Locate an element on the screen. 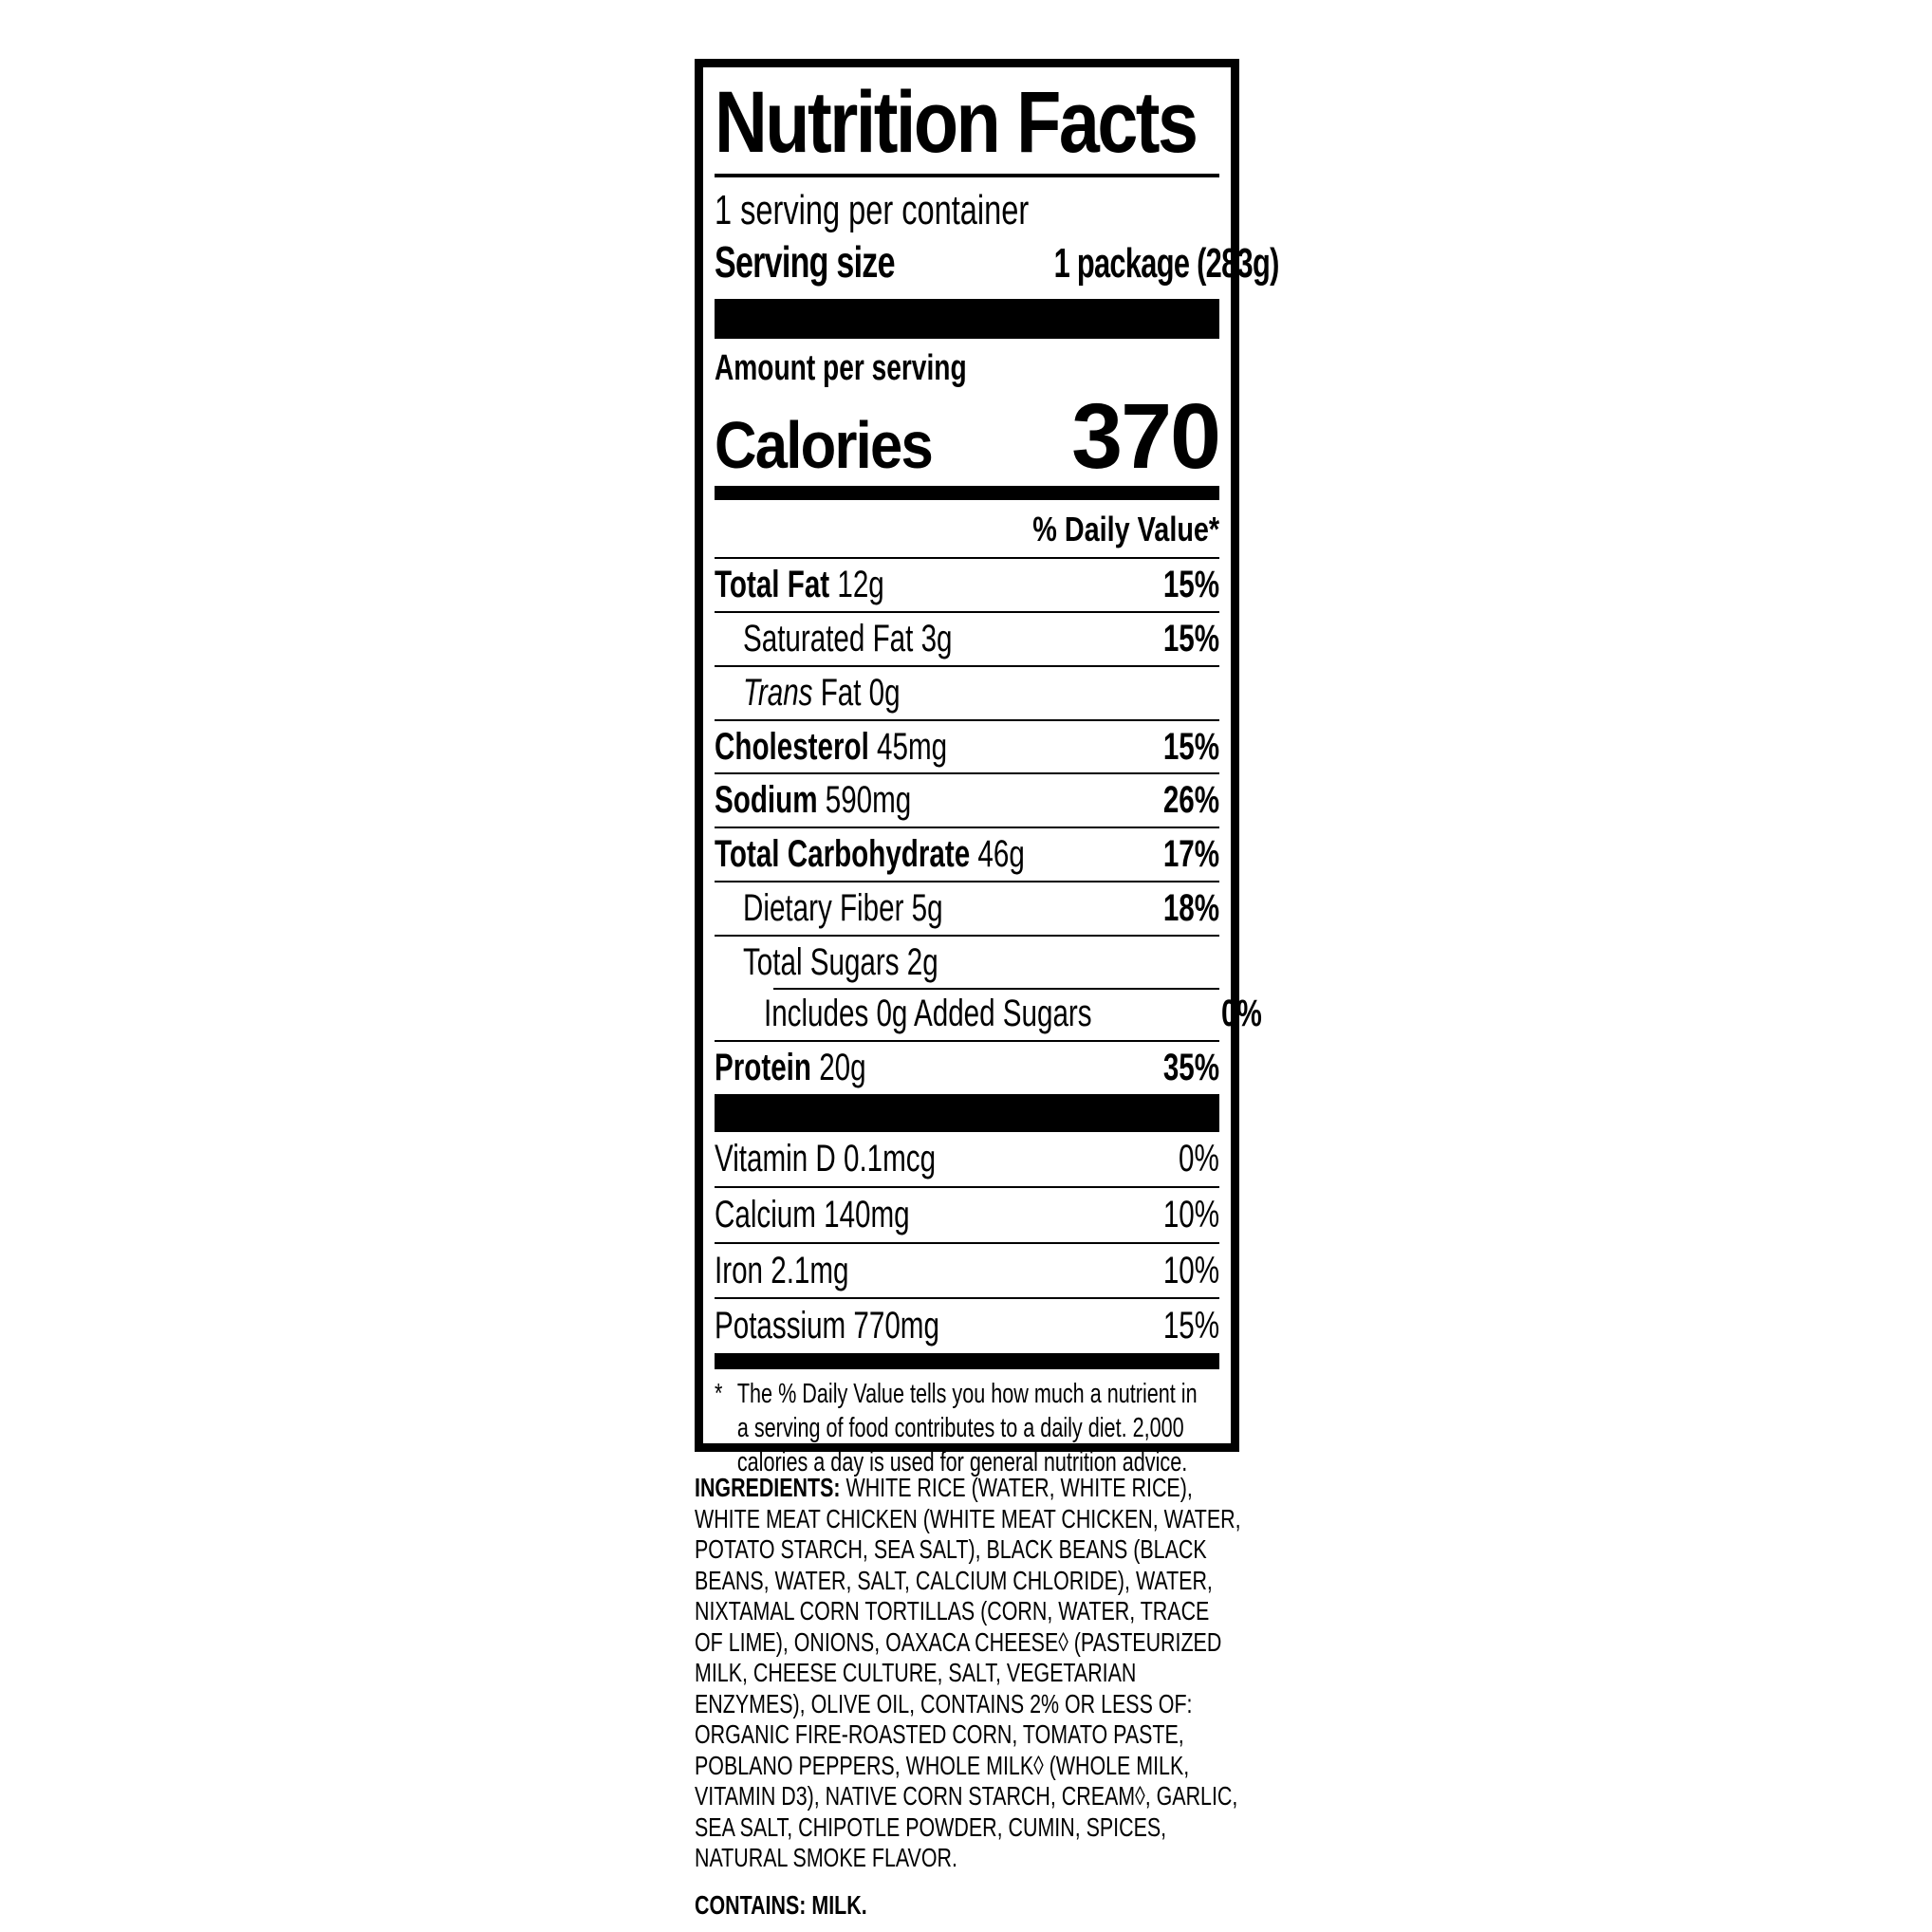  nutrient-amount: Dietary Fiber 5g is located at coordinates (843, 907).